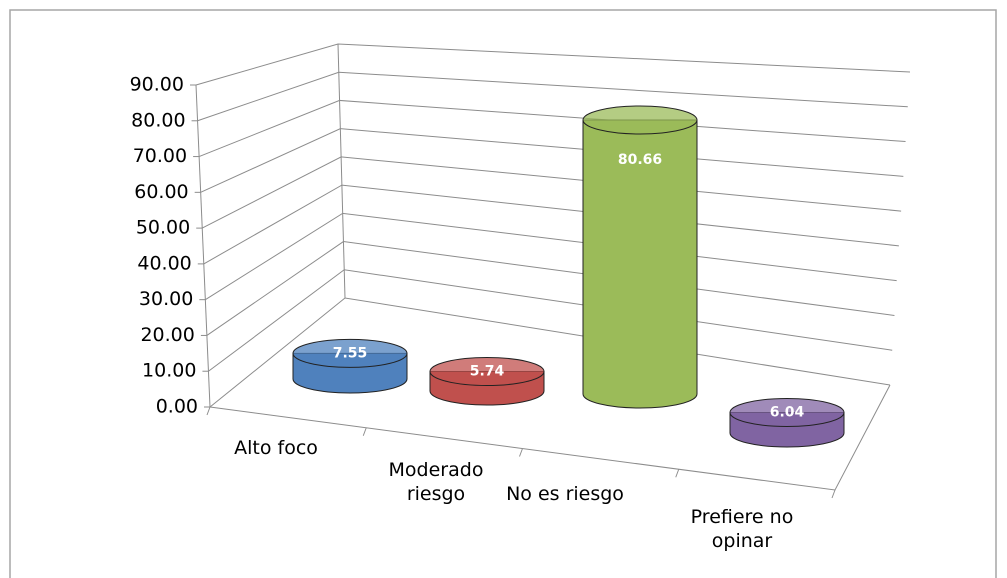  What do you see at coordinates (341, 171) in the screenshot?
I see `back-edge` at bounding box center [341, 171].